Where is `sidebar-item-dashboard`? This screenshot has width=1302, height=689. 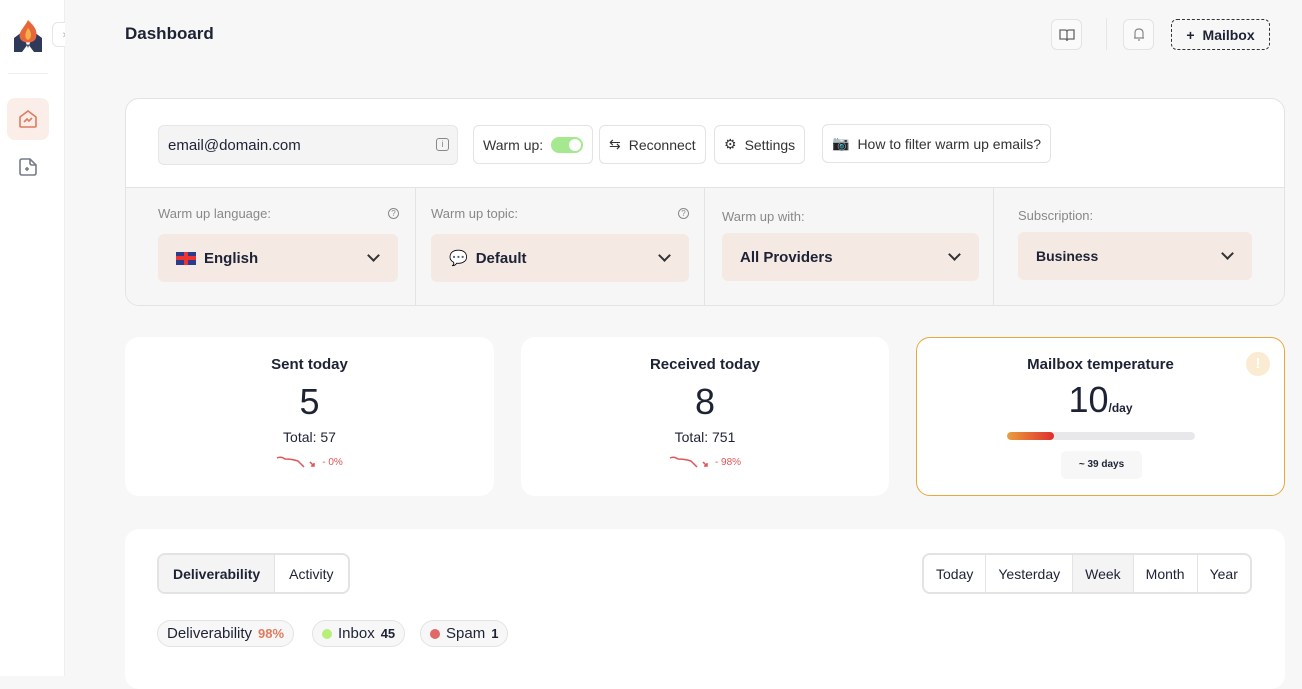 sidebar-item-dashboard is located at coordinates (28, 119).